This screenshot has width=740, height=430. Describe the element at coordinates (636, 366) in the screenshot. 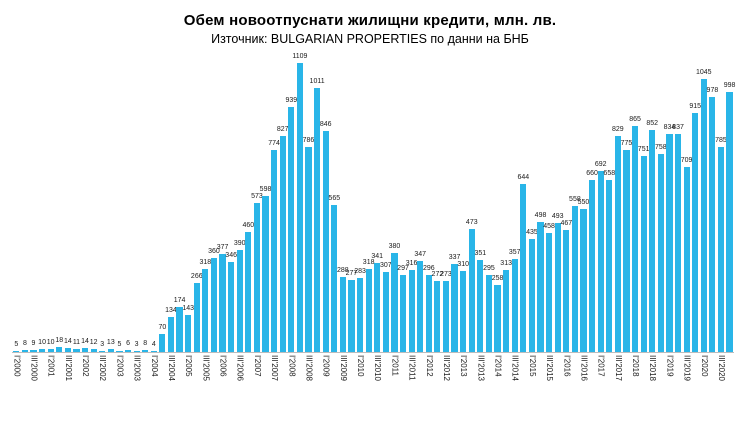

I see `x-axis-tick-label: I'2018` at that location.